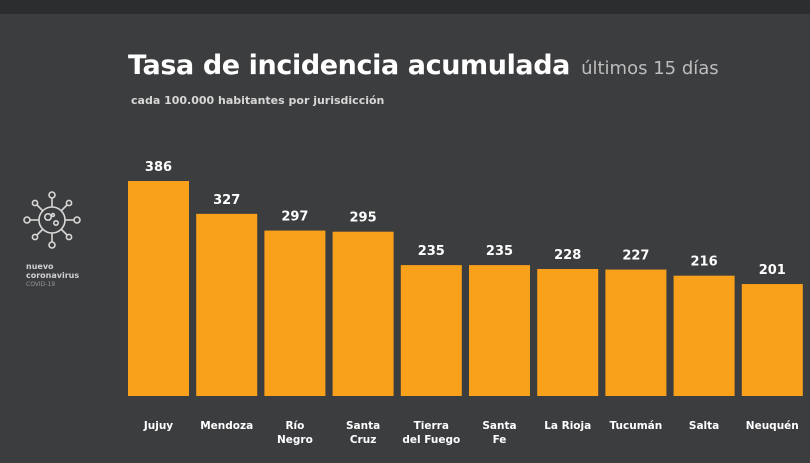 This screenshot has width=810, height=463. What do you see at coordinates (41, 284) in the screenshot?
I see `logo-line-3: COVID-19` at bounding box center [41, 284].